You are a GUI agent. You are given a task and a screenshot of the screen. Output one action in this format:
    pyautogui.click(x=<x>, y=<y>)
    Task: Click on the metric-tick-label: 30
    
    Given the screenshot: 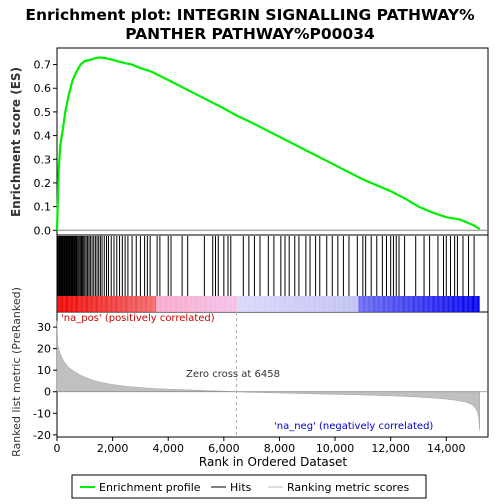 What is the action you would take?
    pyautogui.click(x=44, y=327)
    